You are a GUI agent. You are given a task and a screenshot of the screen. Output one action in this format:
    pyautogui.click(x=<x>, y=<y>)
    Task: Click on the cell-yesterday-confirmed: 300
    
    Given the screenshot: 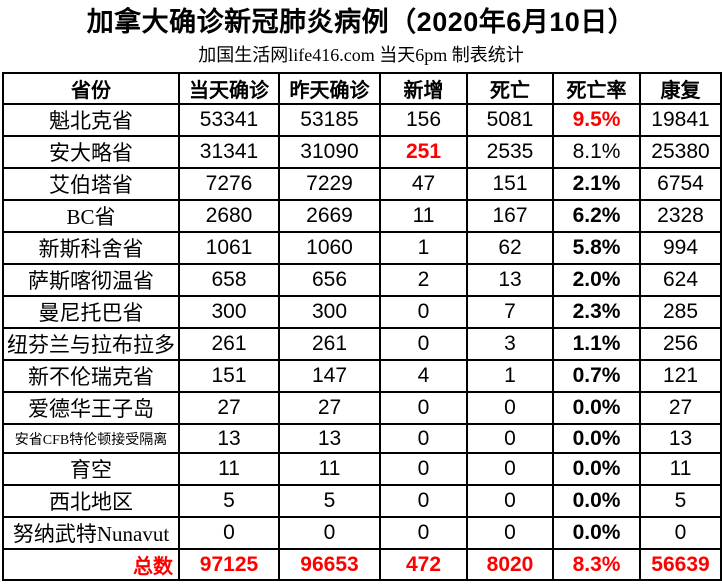 What is the action you would take?
    pyautogui.click(x=329, y=312)
    